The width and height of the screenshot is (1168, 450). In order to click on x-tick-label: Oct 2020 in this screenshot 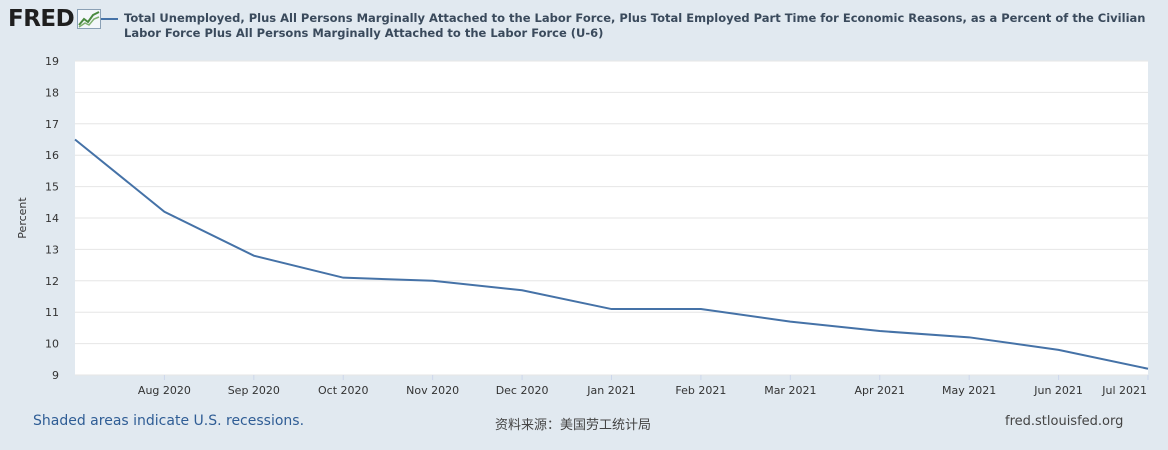, I will do `click(343, 390)`.